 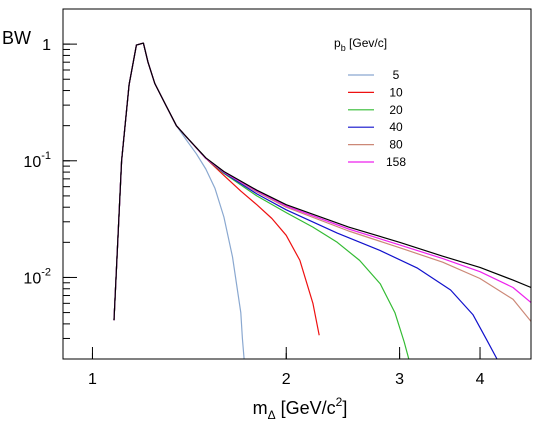 What do you see at coordinates (480, 379) in the screenshot?
I see `x-tick-label: 4` at bounding box center [480, 379].